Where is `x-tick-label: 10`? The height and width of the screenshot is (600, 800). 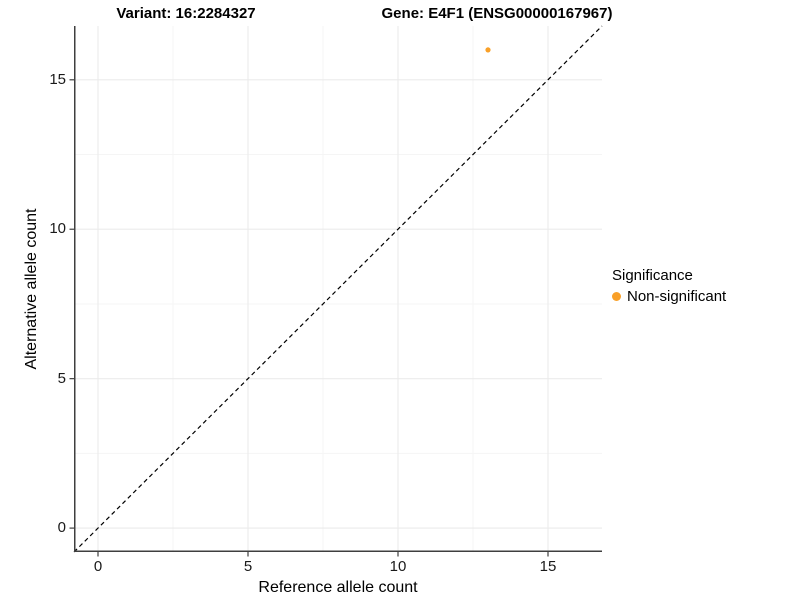 x-tick-label: 10 is located at coordinates (398, 566).